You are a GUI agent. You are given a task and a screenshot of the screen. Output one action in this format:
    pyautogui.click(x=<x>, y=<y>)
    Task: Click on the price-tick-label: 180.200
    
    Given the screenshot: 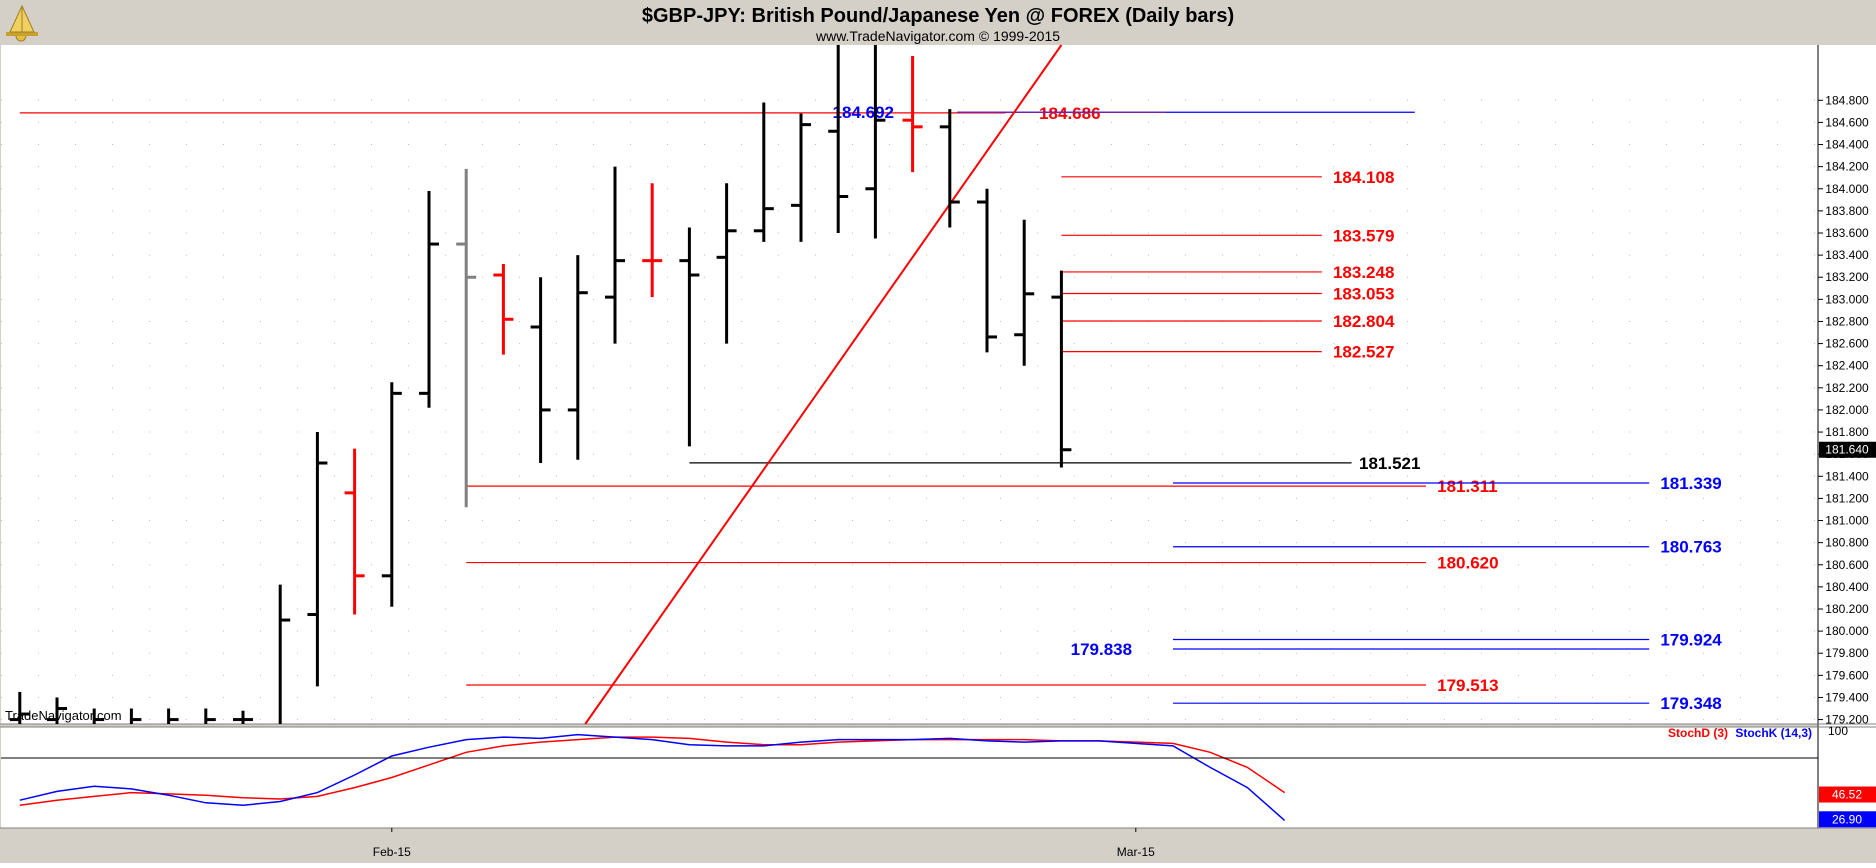 What is the action you would take?
    pyautogui.click(x=1847, y=609)
    